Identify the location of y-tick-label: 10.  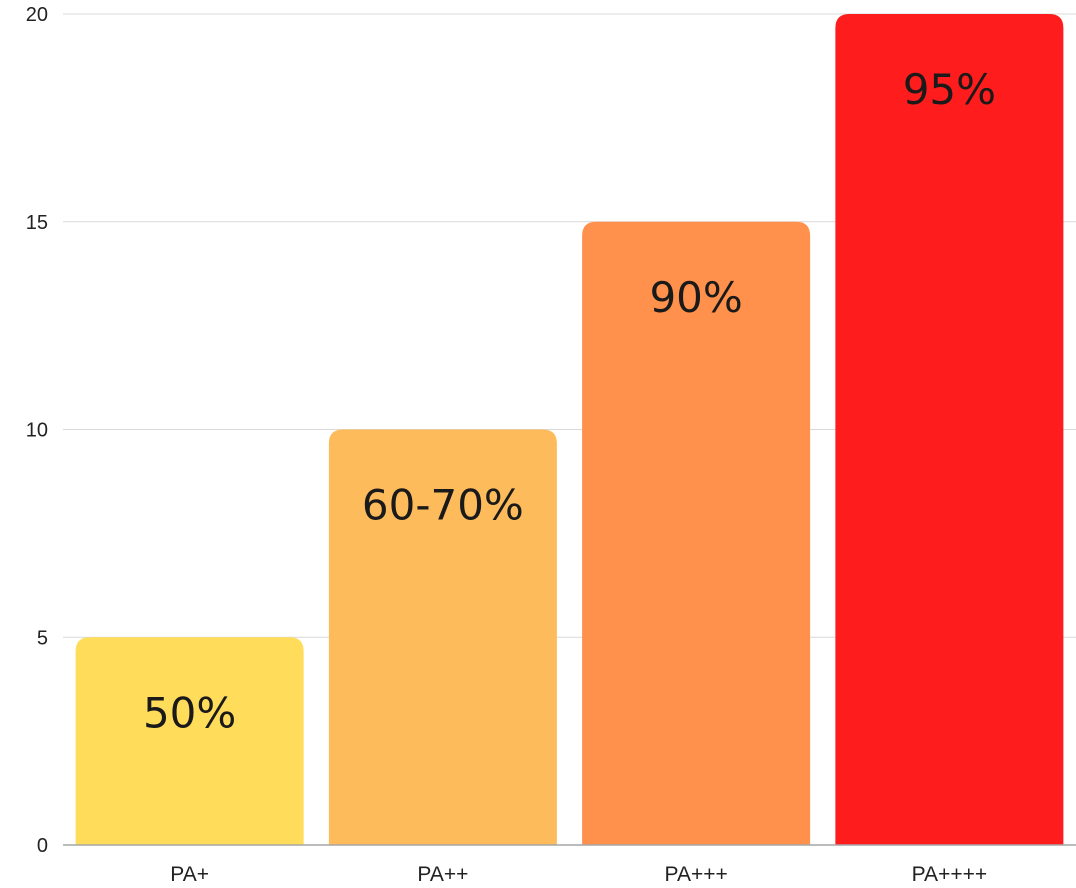
(37, 431).